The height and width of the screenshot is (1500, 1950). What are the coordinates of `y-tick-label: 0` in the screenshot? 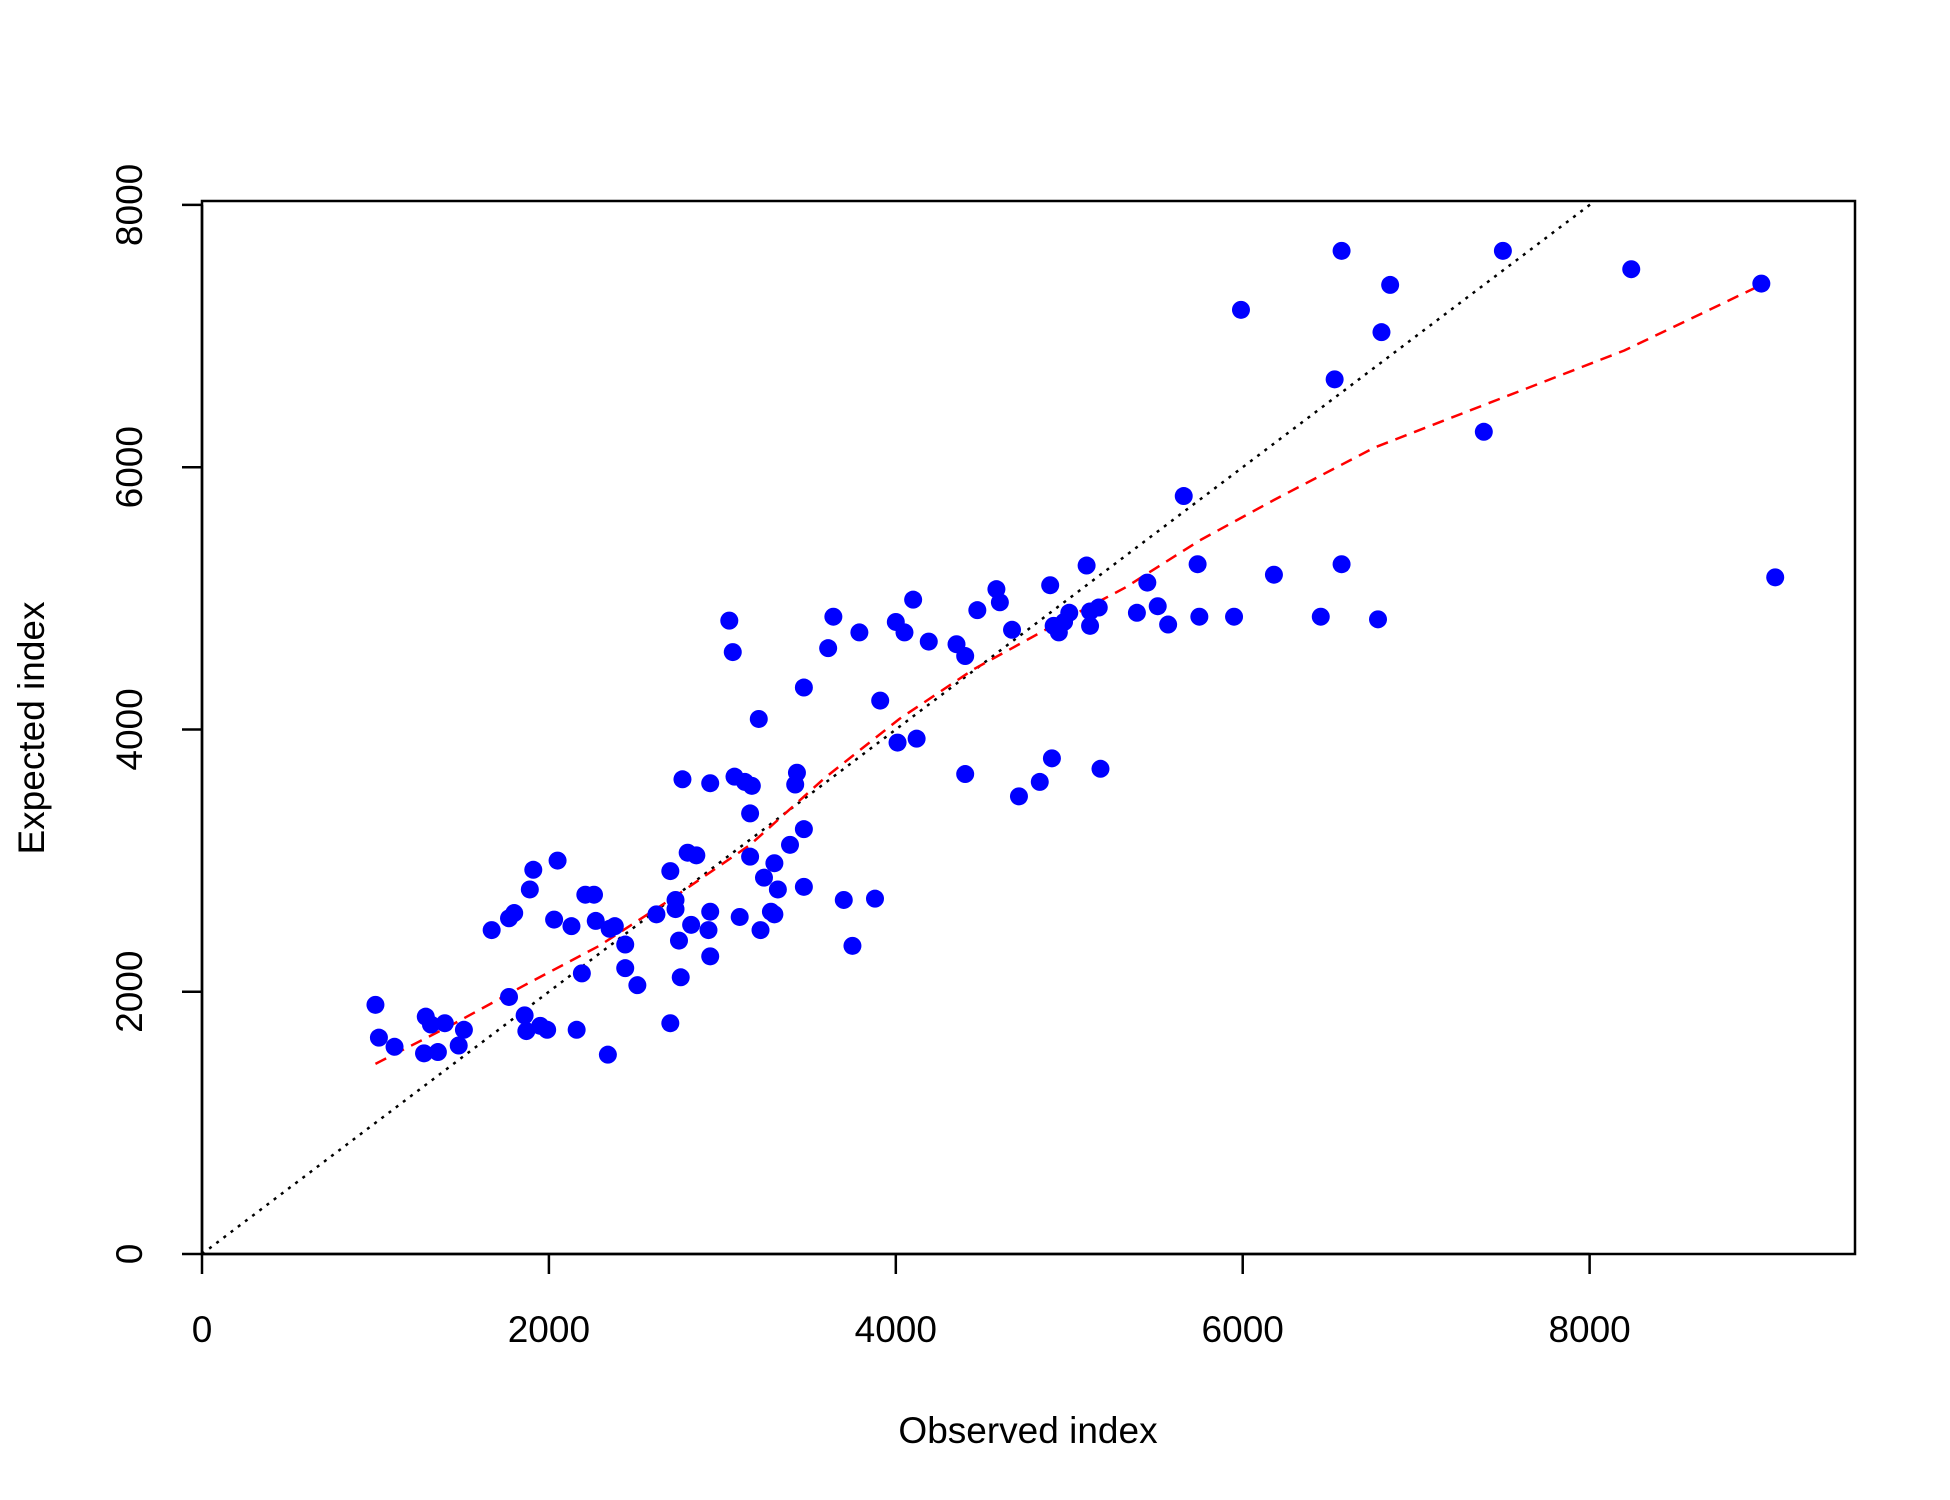 It's located at (129, 1254).